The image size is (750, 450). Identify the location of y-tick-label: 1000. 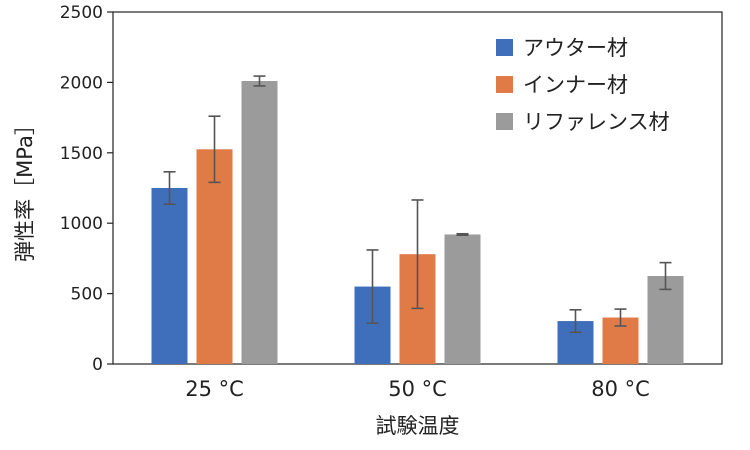
(81, 224).